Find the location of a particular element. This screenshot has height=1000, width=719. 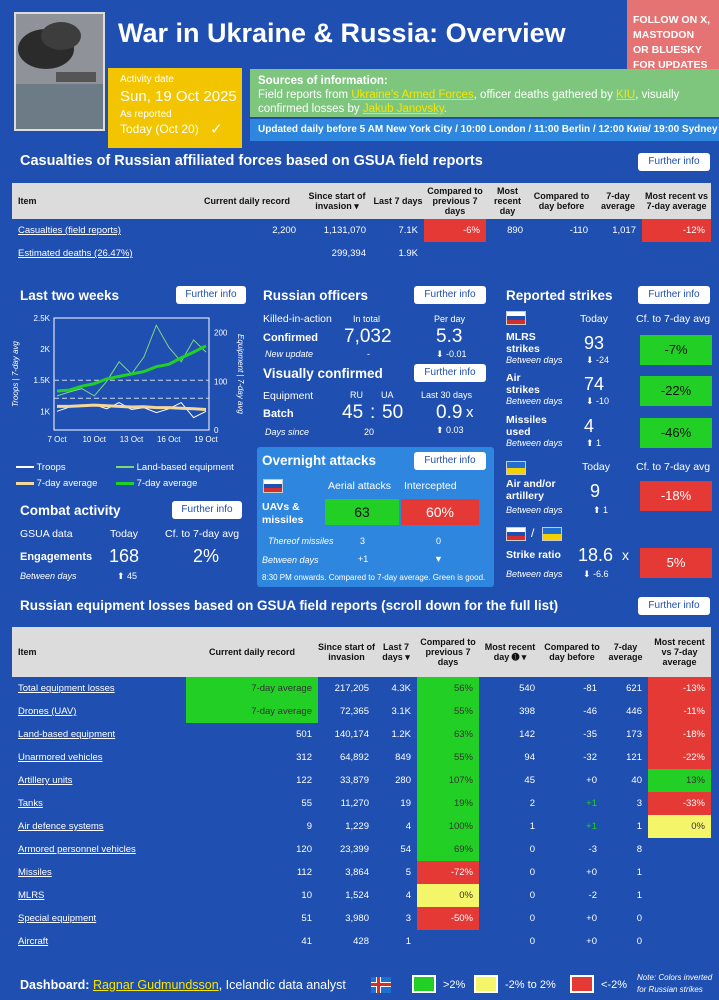

cell: +0 is located at coordinates (591, 918).